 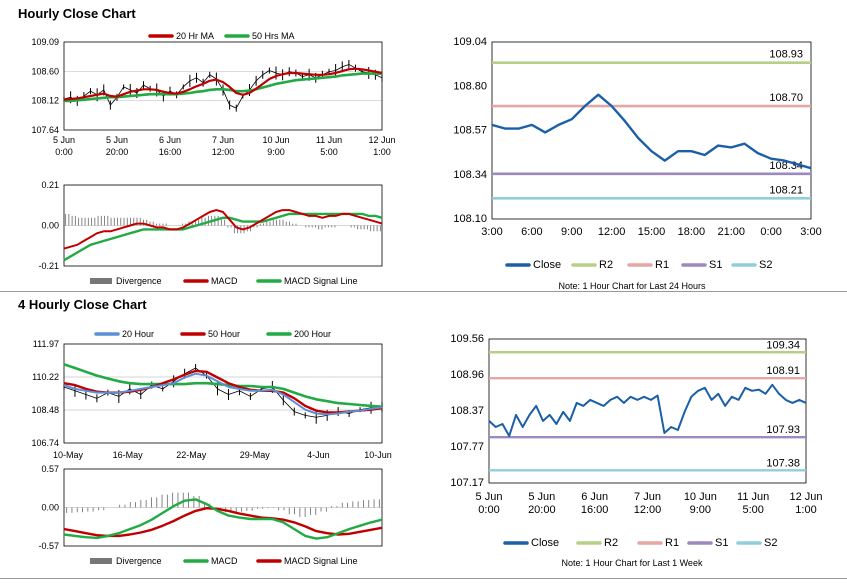 What do you see at coordinates (662, 265) in the screenshot?
I see `hourly-levels-legend-r1: R1` at bounding box center [662, 265].